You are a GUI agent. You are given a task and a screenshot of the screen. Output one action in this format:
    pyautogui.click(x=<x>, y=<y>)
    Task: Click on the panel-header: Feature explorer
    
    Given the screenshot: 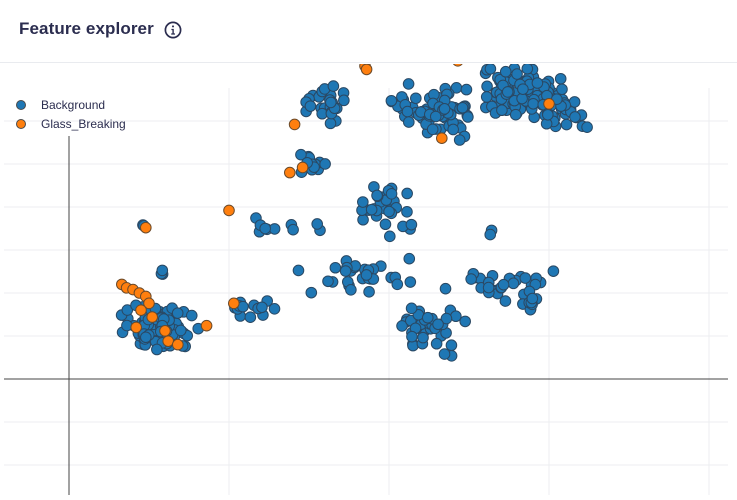 What is the action you would take?
    pyautogui.click(x=368, y=31)
    